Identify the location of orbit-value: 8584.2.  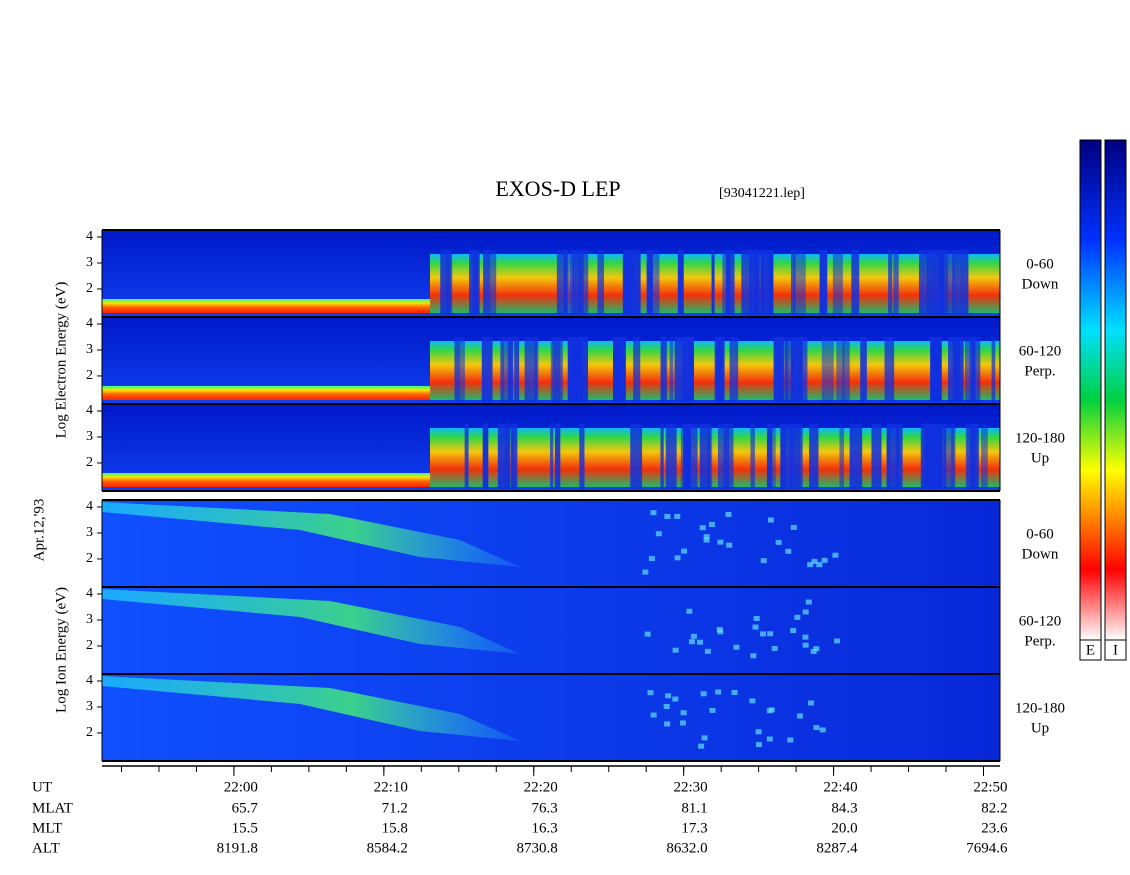
(387, 848).